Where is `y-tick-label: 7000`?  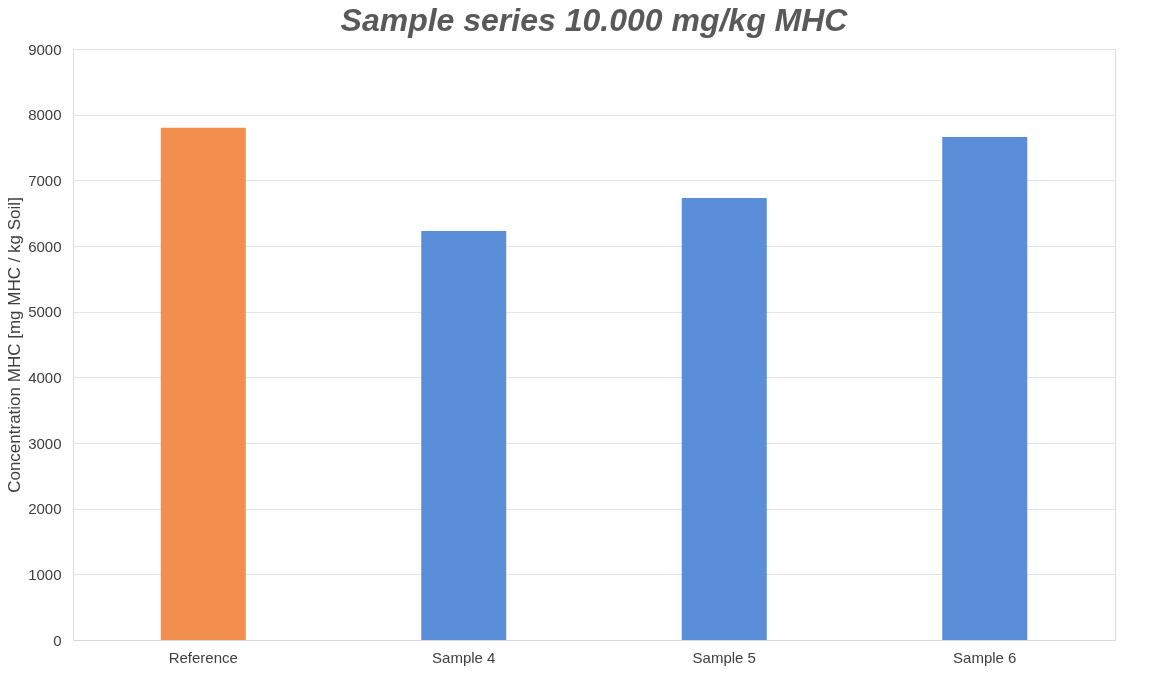 y-tick-label: 7000 is located at coordinates (45, 180).